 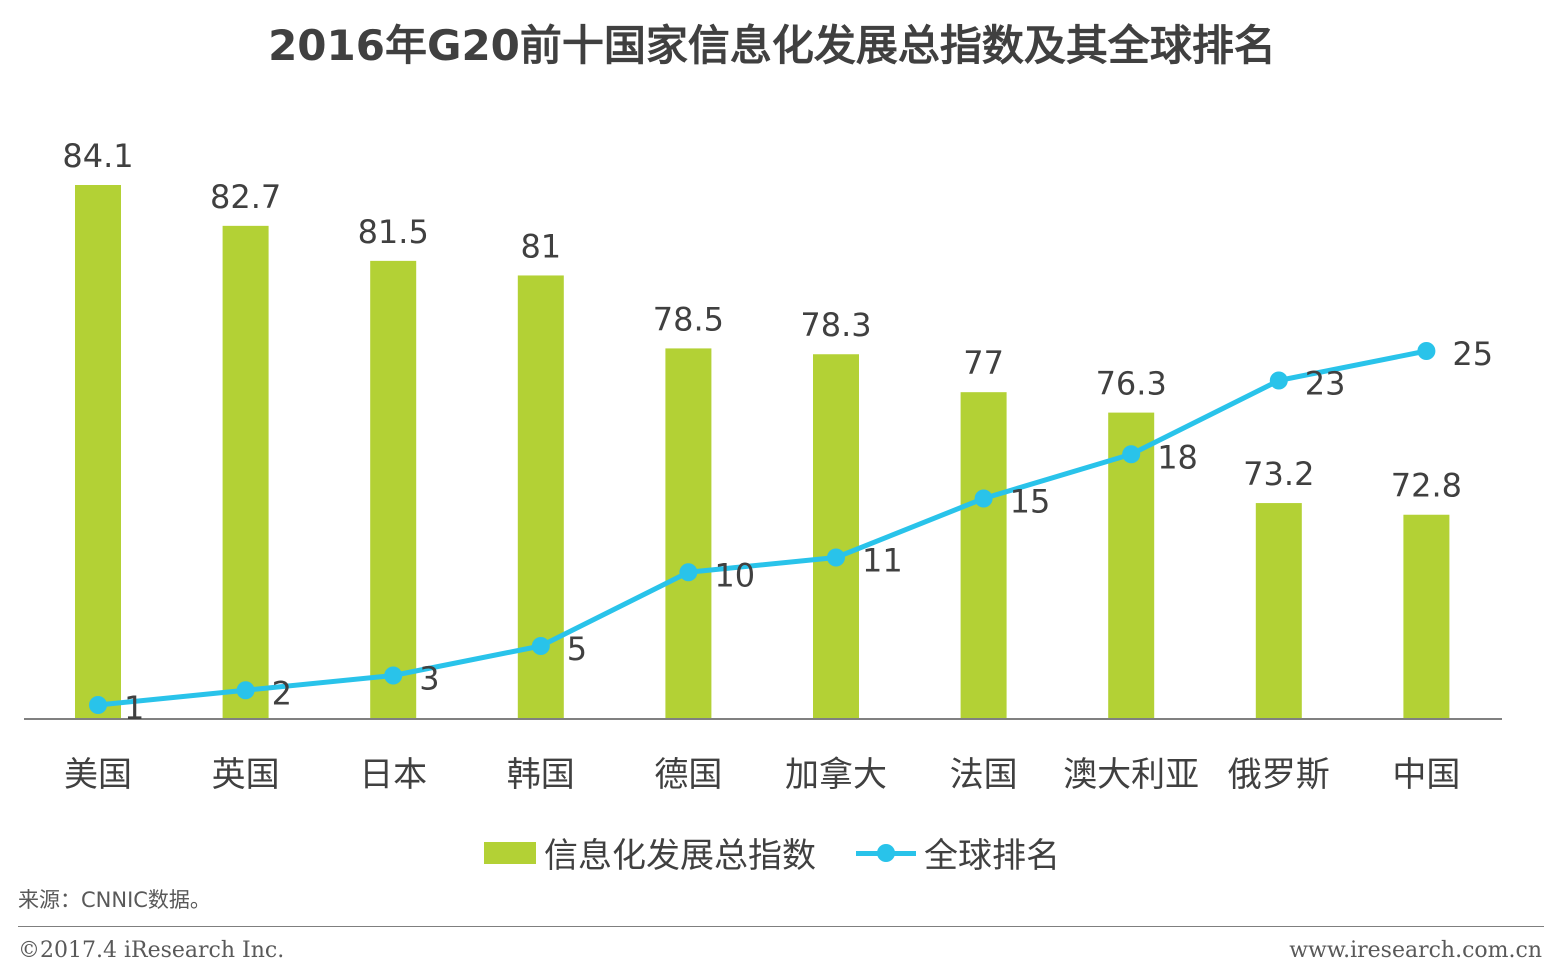 I want to click on x-tick-label-5: 加拿大, so click(x=836, y=775).